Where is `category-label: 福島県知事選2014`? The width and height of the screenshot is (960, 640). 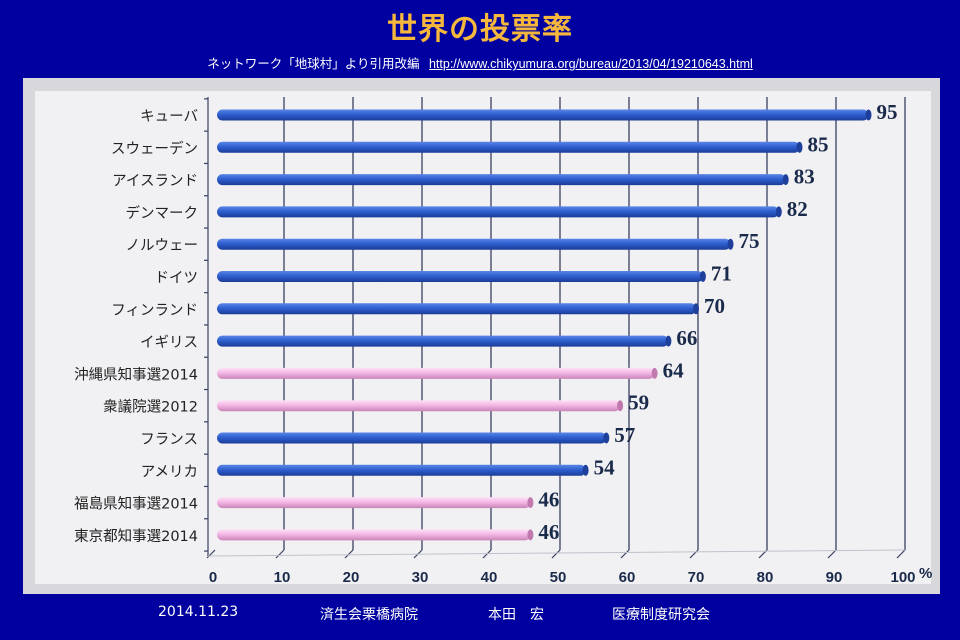
category-label: 福島県知事選2014 is located at coordinates (136, 504).